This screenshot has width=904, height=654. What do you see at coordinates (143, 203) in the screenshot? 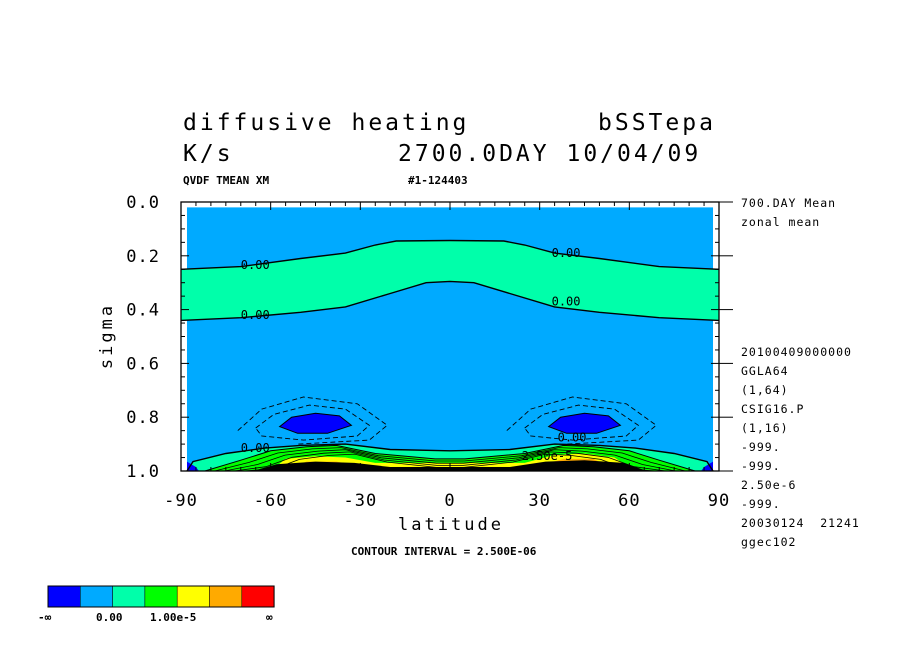
I see `y-tick-label: 0.0` at bounding box center [143, 203].